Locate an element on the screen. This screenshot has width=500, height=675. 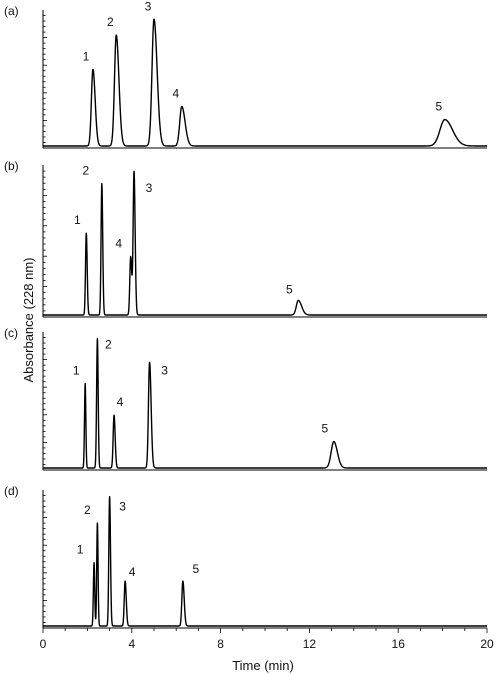
x-tick-label: 16 is located at coordinates (399, 644).